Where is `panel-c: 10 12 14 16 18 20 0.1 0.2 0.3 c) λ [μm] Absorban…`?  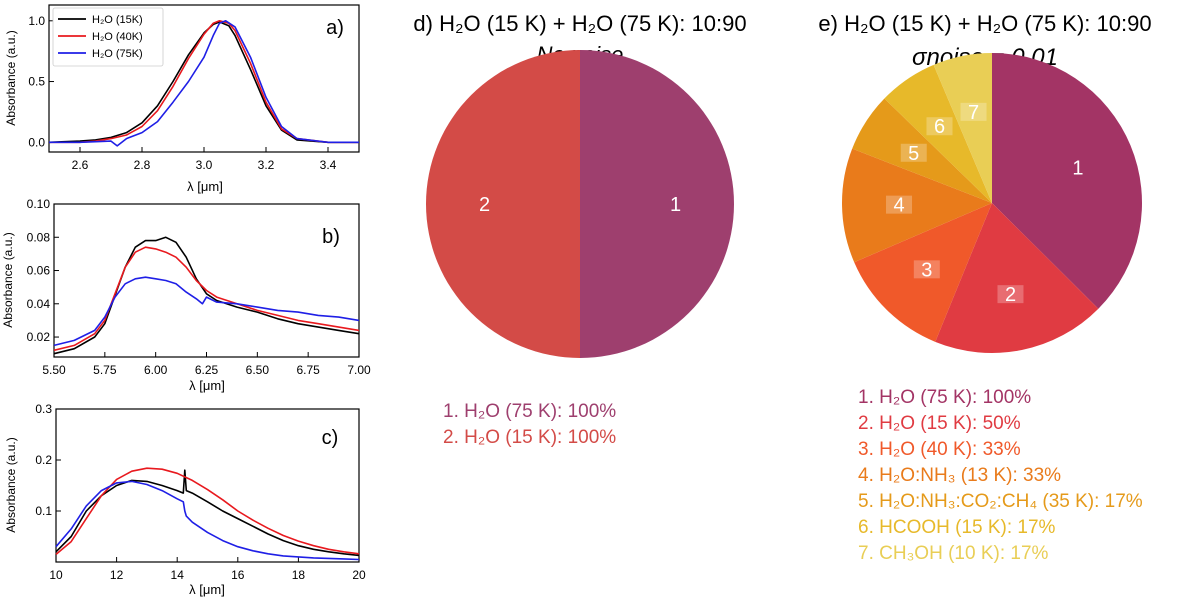 panel-c: 10 12 14 16 18 20 0.1 0.2 0.3 c) λ [μm] Absorban… is located at coordinates (185, 499).